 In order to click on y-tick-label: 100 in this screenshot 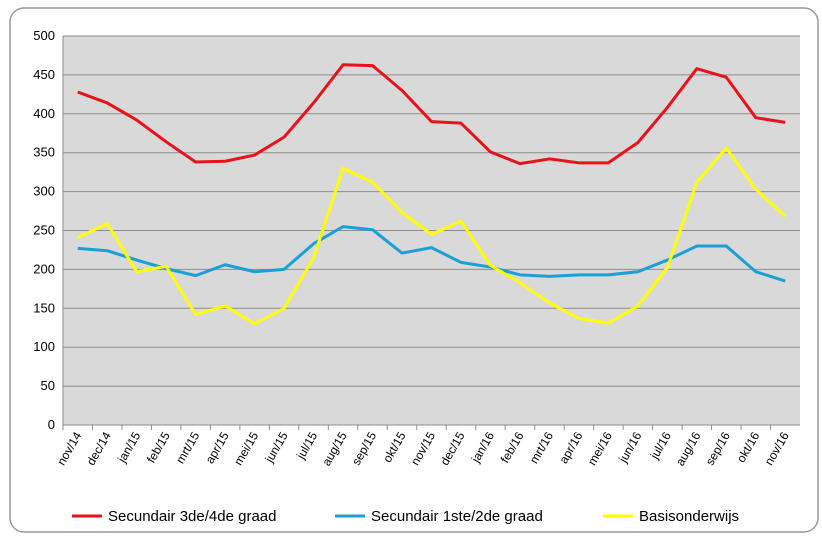, I will do `click(44, 346)`.